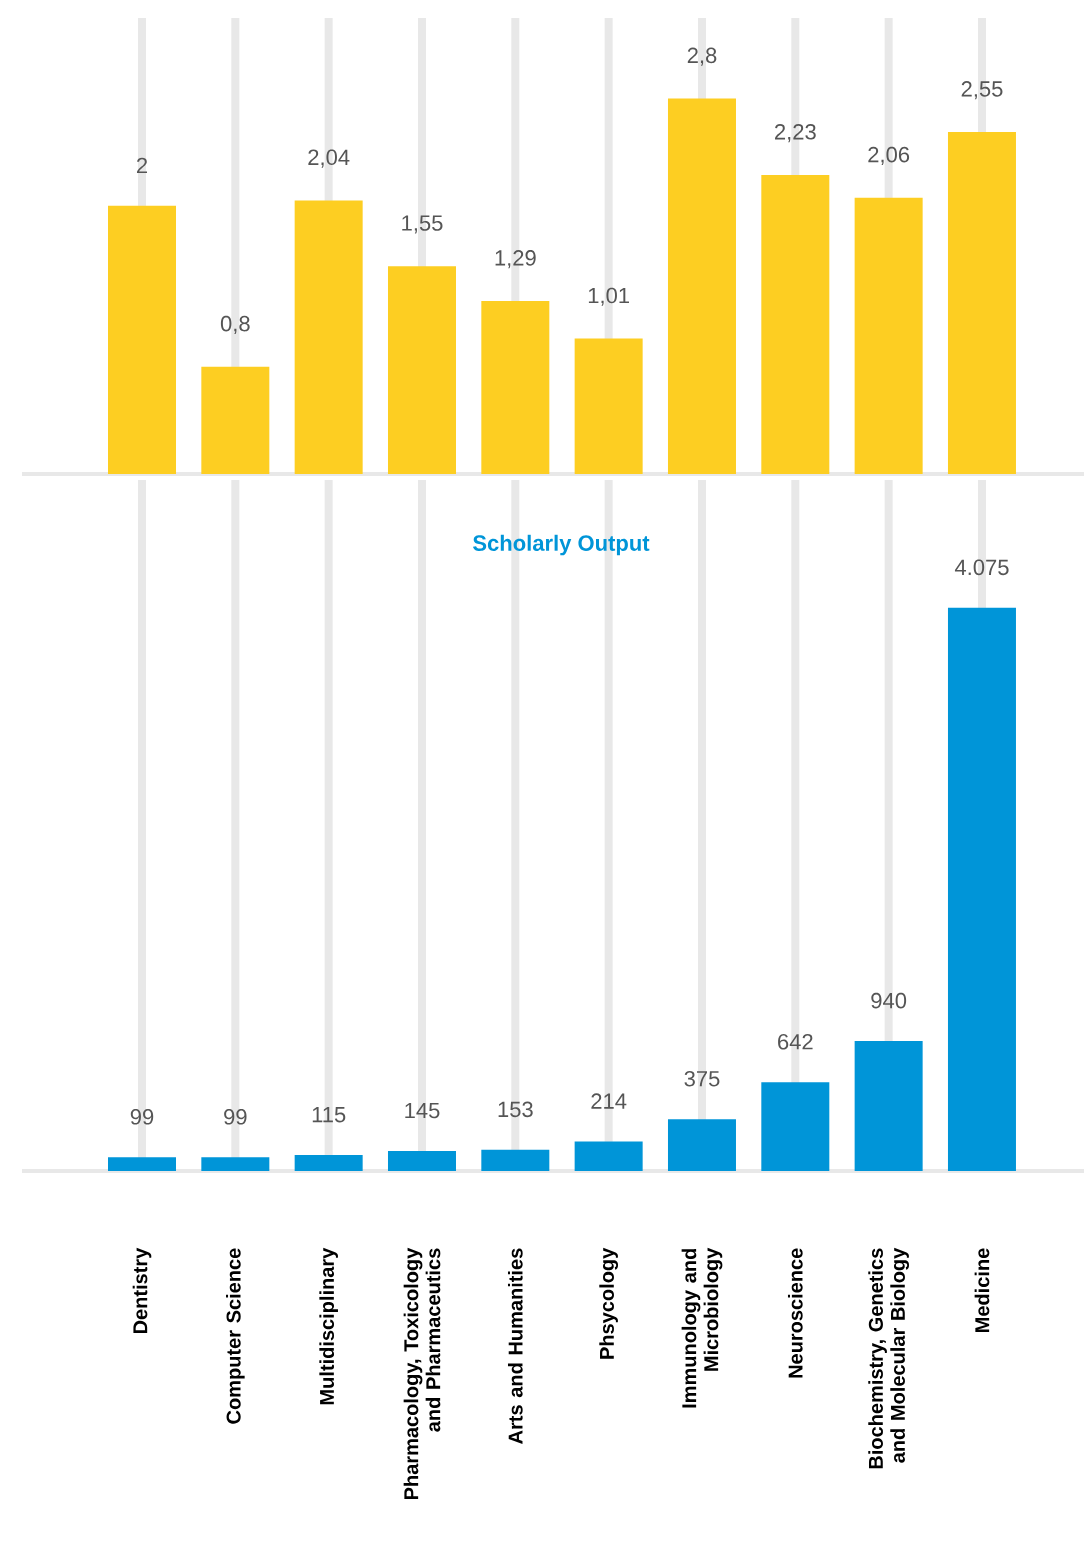 The width and height of the screenshot is (1084, 1553). I want to click on data-label: 2, so click(142, 165).